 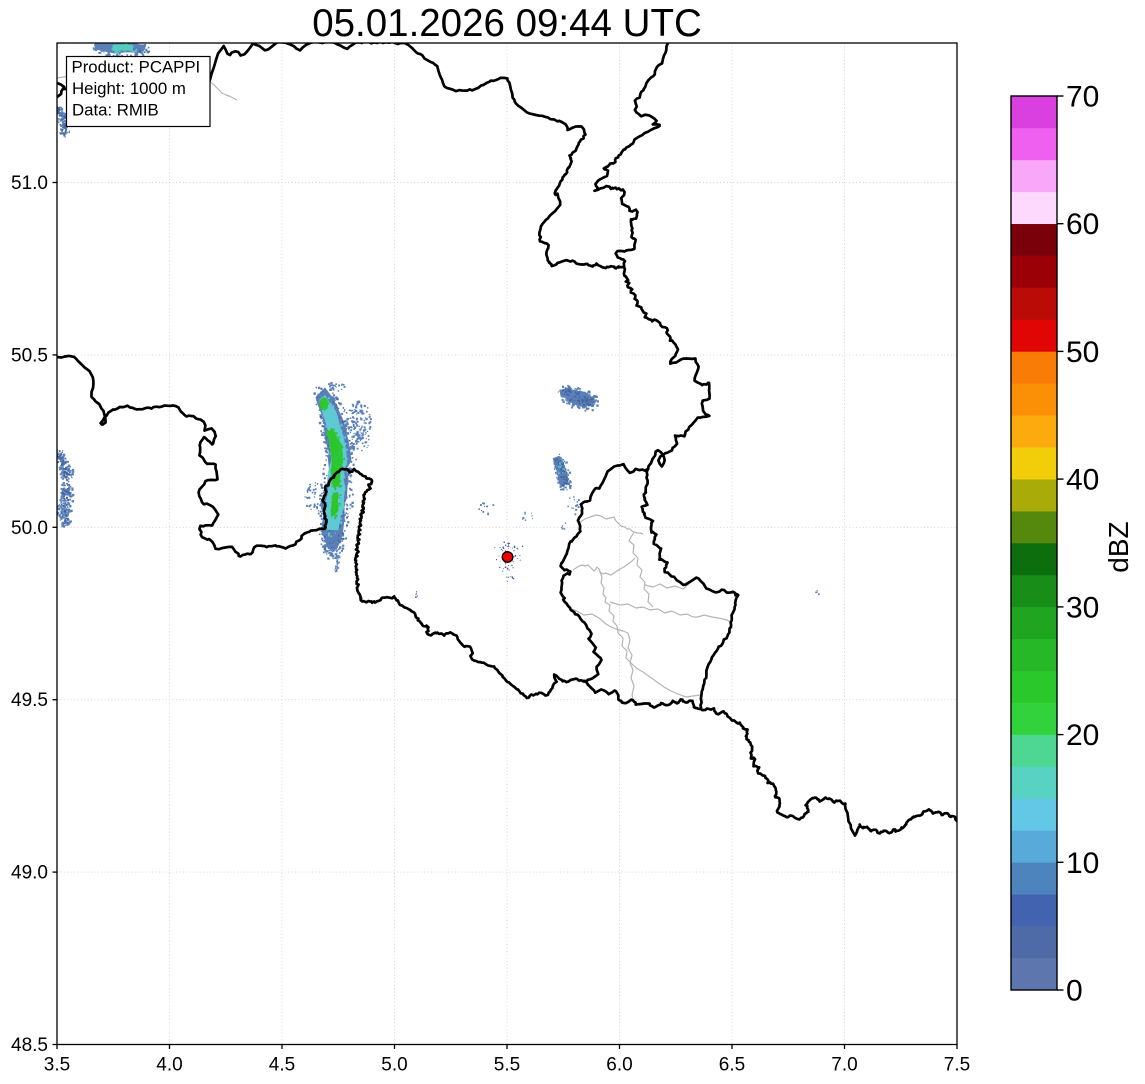 What do you see at coordinates (619, 1065) in the screenshot?
I see `svg-text: 6.0` at bounding box center [619, 1065].